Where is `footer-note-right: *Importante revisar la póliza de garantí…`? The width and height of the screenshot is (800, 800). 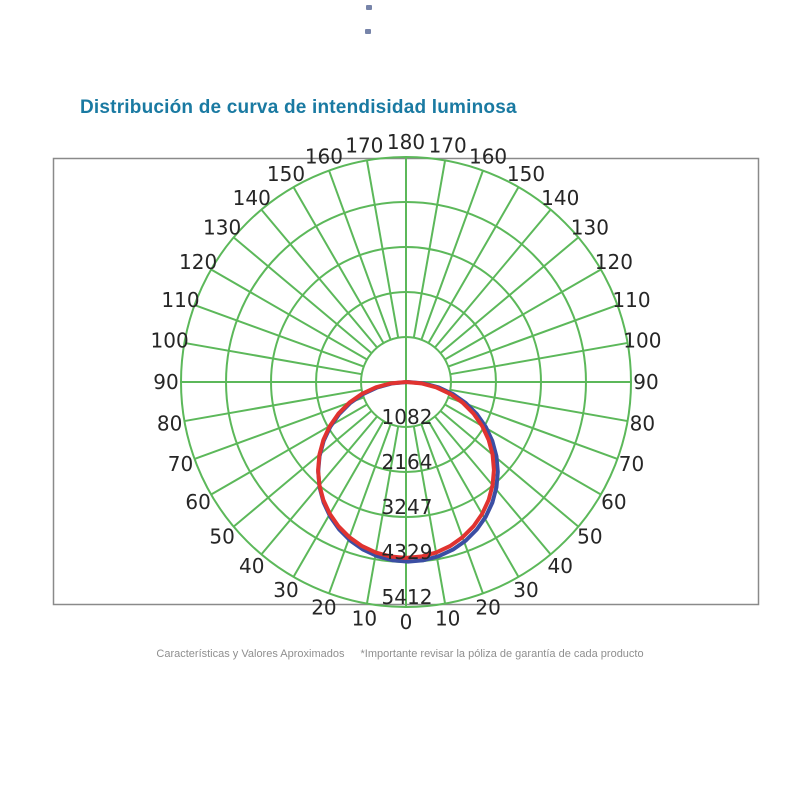
footer-note-right: *Importante revisar la póliza de garantí… is located at coordinates (502, 654).